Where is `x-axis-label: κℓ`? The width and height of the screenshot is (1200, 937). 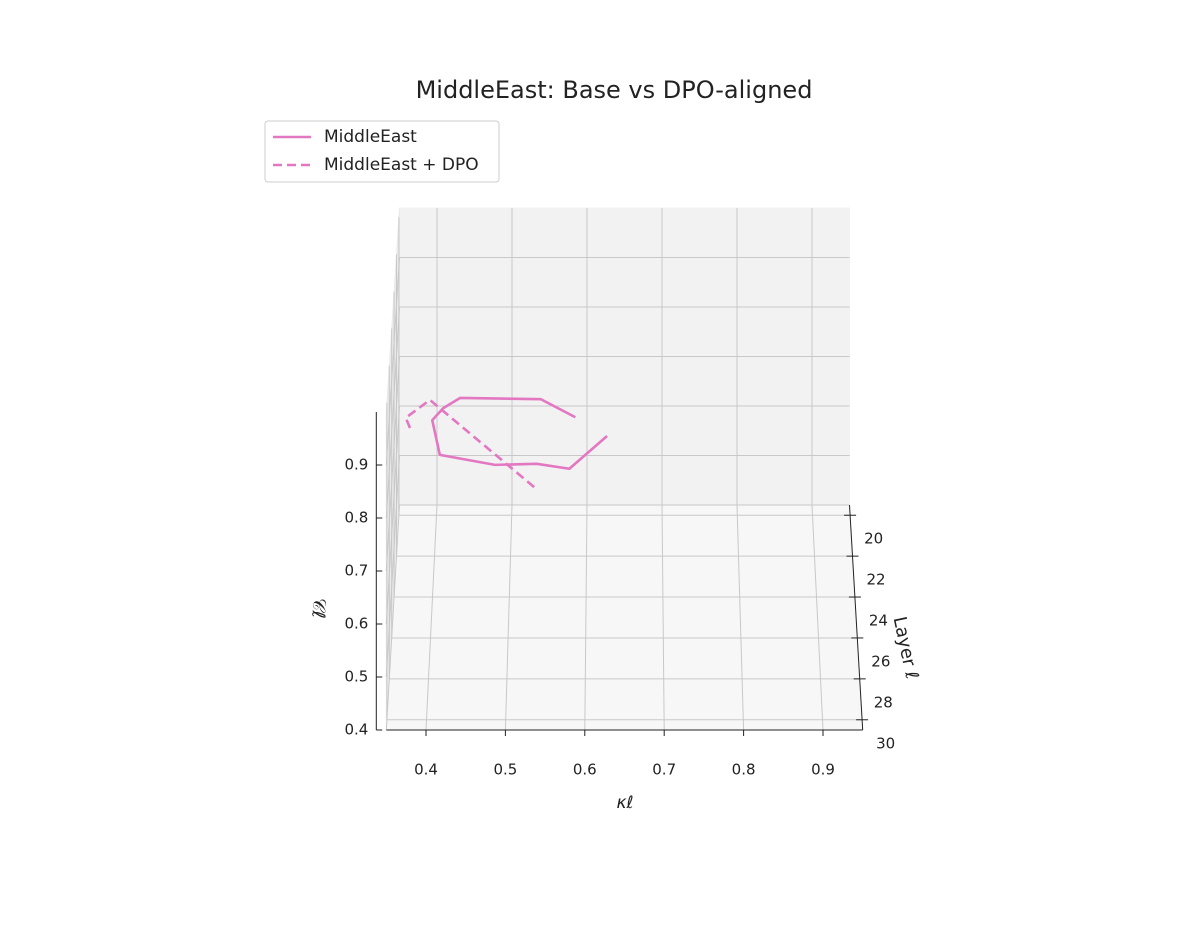
x-axis-label: κℓ is located at coordinates (624, 803).